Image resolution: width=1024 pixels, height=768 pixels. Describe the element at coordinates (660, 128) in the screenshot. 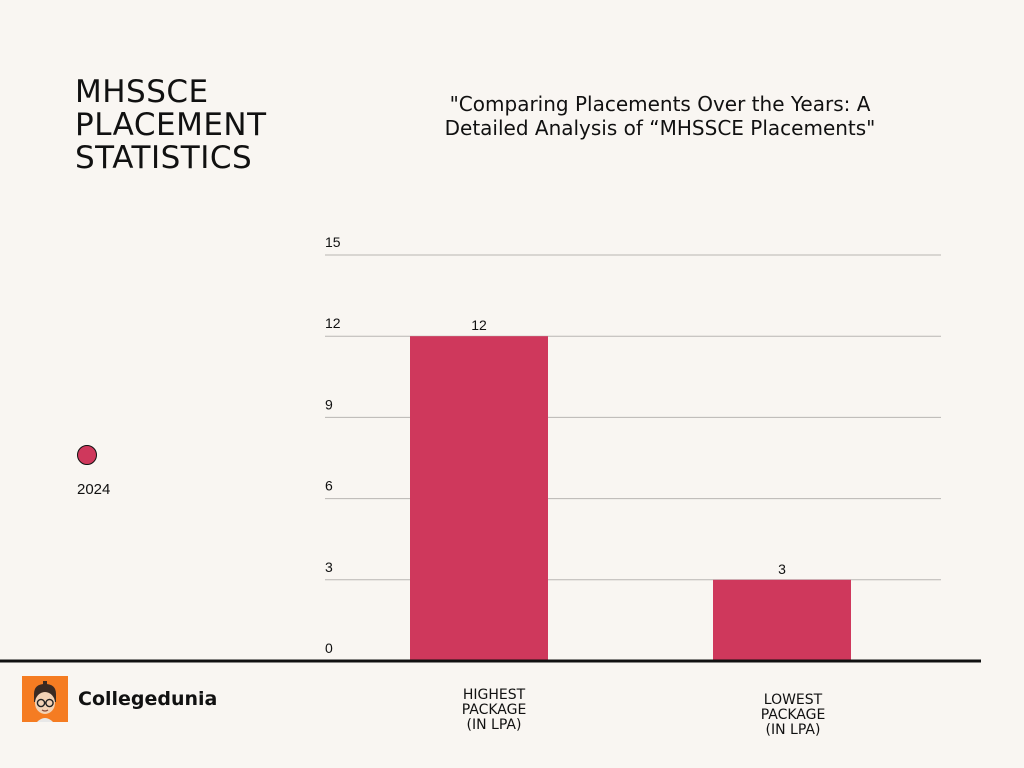

I see `subtitle-line-2: Detailed Analysis of “MHSSCE Placements"` at that location.